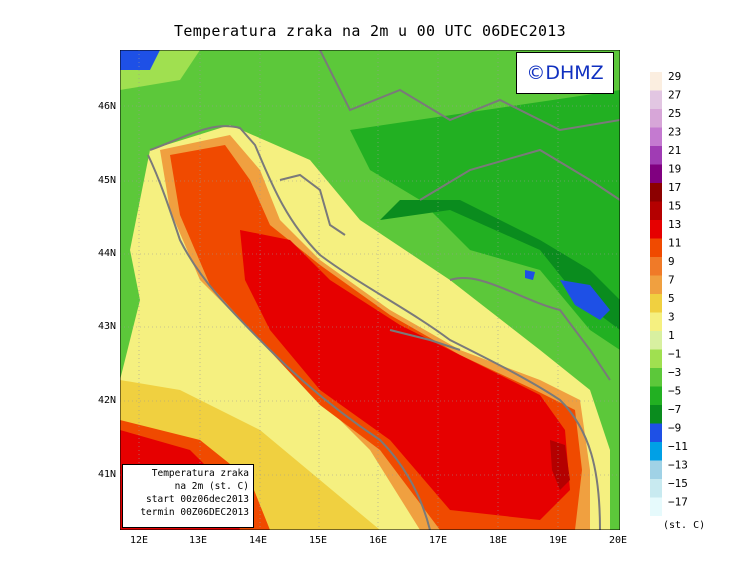 This screenshot has width=740, height=582. What do you see at coordinates (318, 540) in the screenshot?
I see `lon-label: 15E` at bounding box center [318, 540].